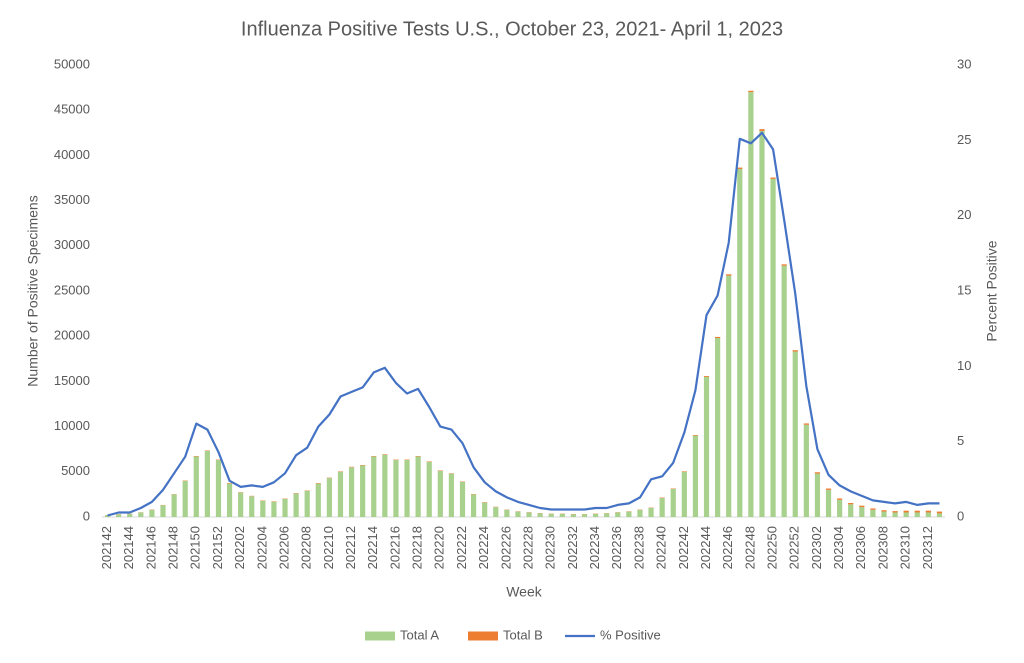 This screenshot has width=1024, height=663. Describe the element at coordinates (527, 547) in the screenshot. I see `x-tick-label: 202228` at that location.